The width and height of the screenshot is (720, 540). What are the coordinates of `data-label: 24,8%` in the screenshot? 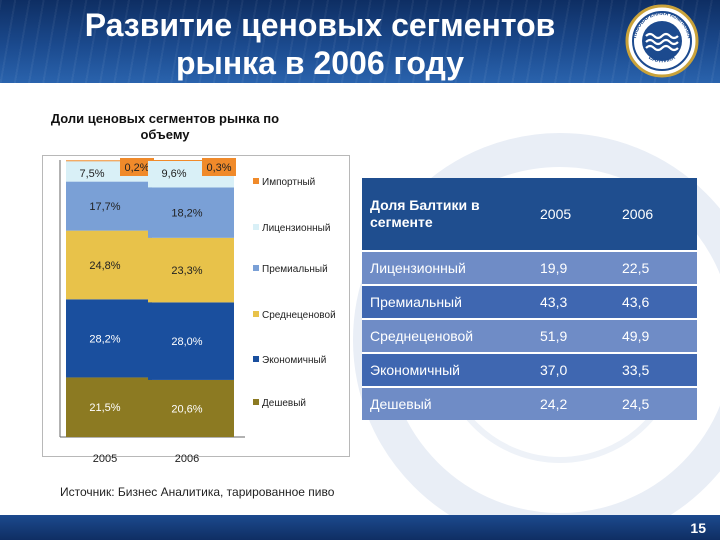 It's located at (104, 266).